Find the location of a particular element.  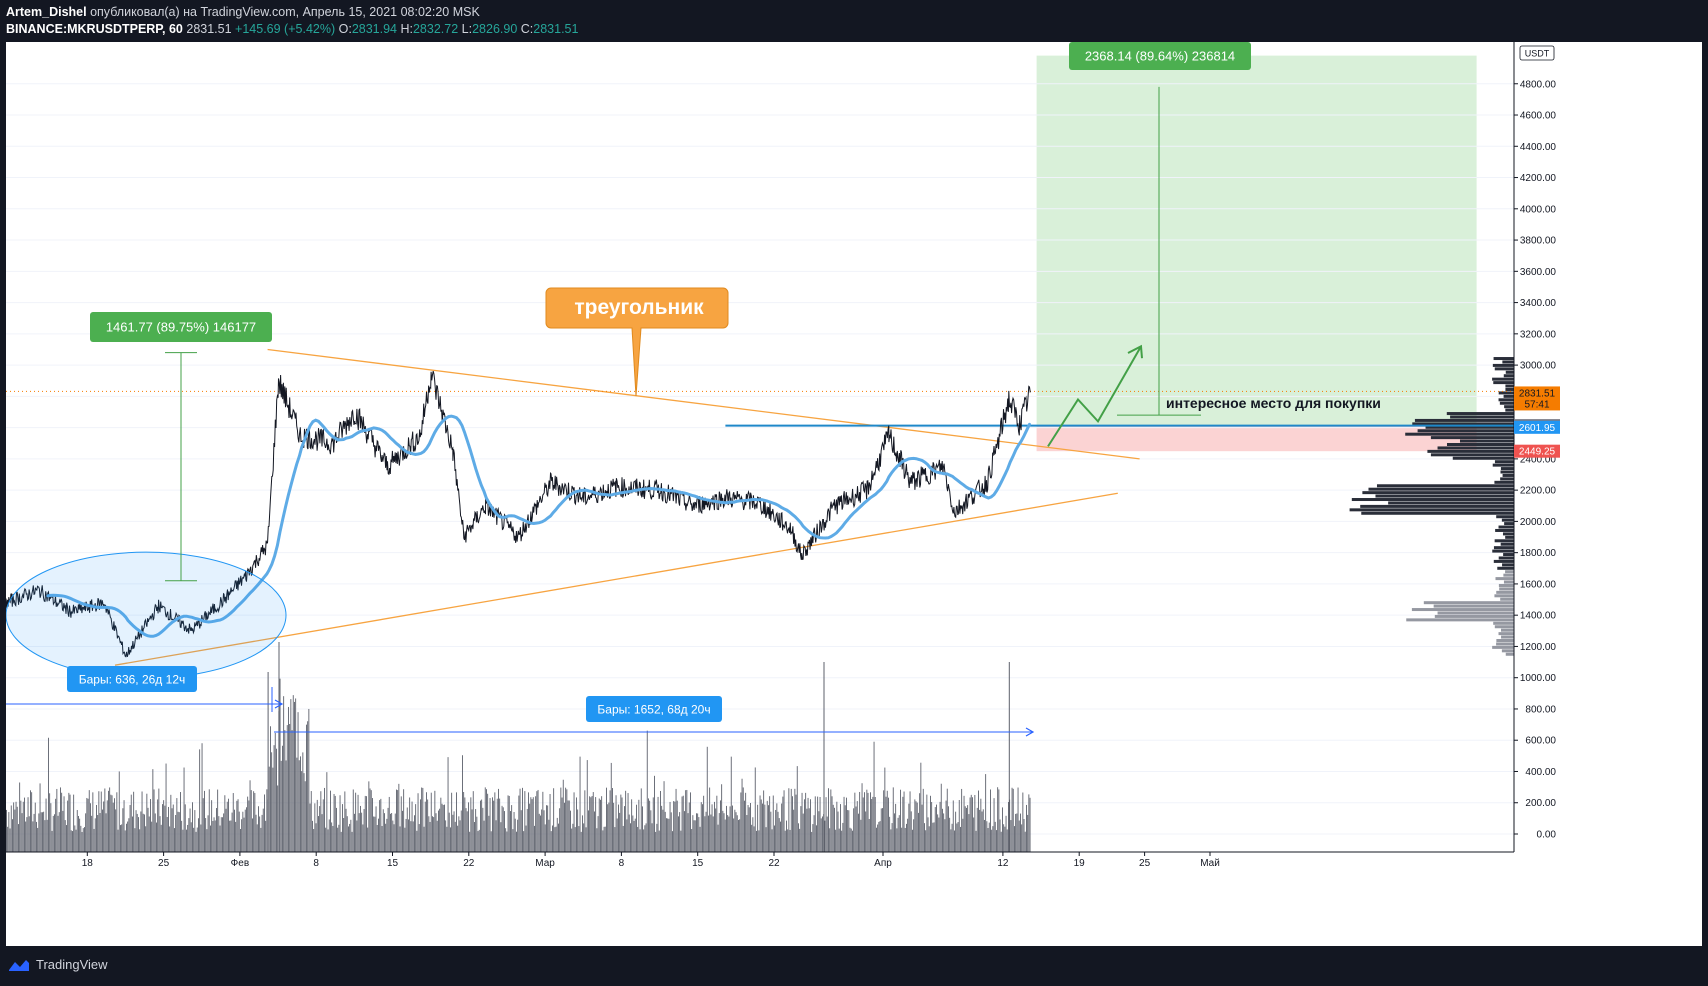

tradingview-logo: TradingView is located at coordinates (58, 964).